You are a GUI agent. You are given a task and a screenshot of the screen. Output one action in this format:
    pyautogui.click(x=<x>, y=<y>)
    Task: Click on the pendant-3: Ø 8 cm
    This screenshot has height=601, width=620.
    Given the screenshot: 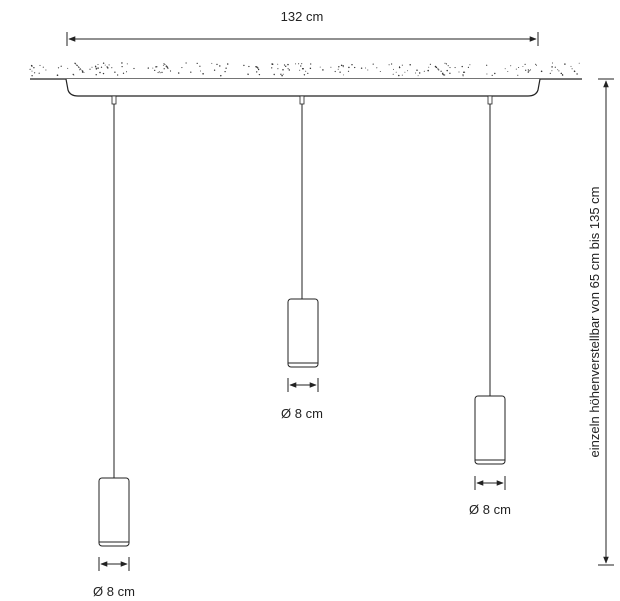 What is the action you would take?
    pyautogui.click(x=490, y=306)
    